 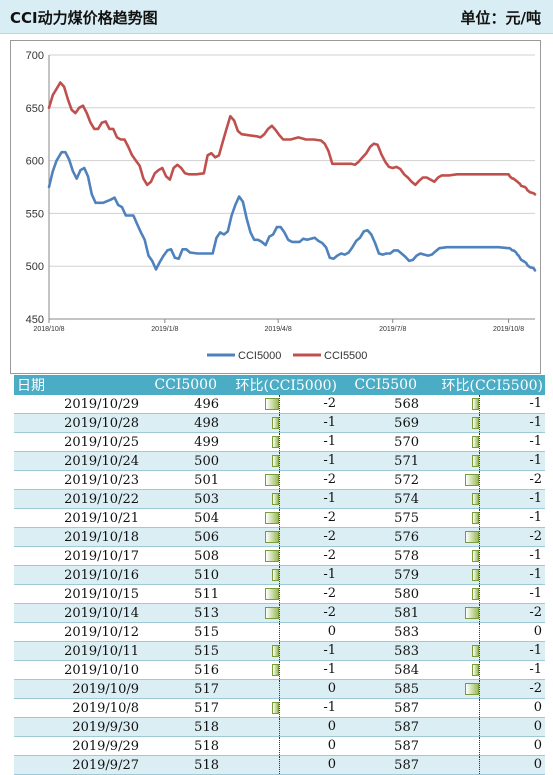 What do you see at coordinates (279, 727) in the screenshot?
I see `table-row: 2019/9/30 518 0 587 0` at bounding box center [279, 727].